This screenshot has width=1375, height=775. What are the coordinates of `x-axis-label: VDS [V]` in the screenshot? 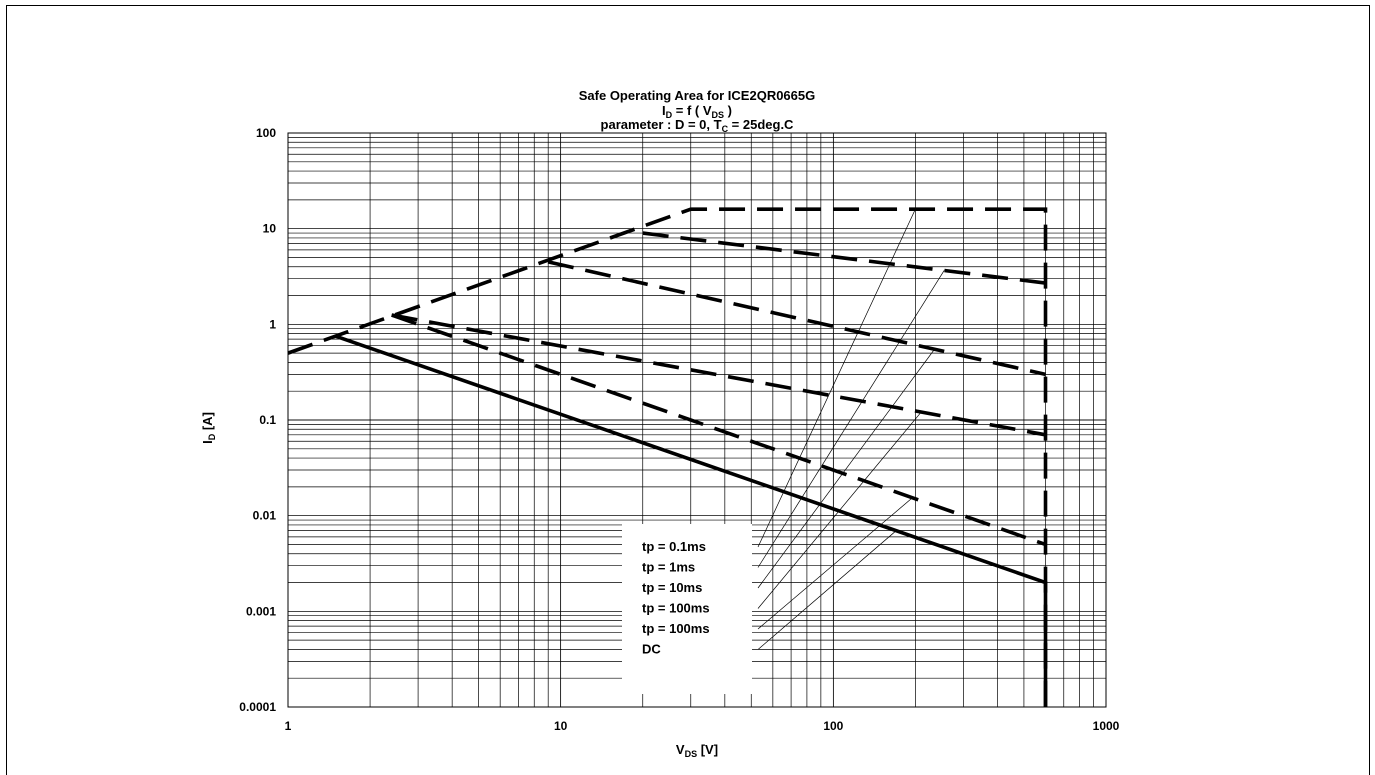 It's located at (697, 750).